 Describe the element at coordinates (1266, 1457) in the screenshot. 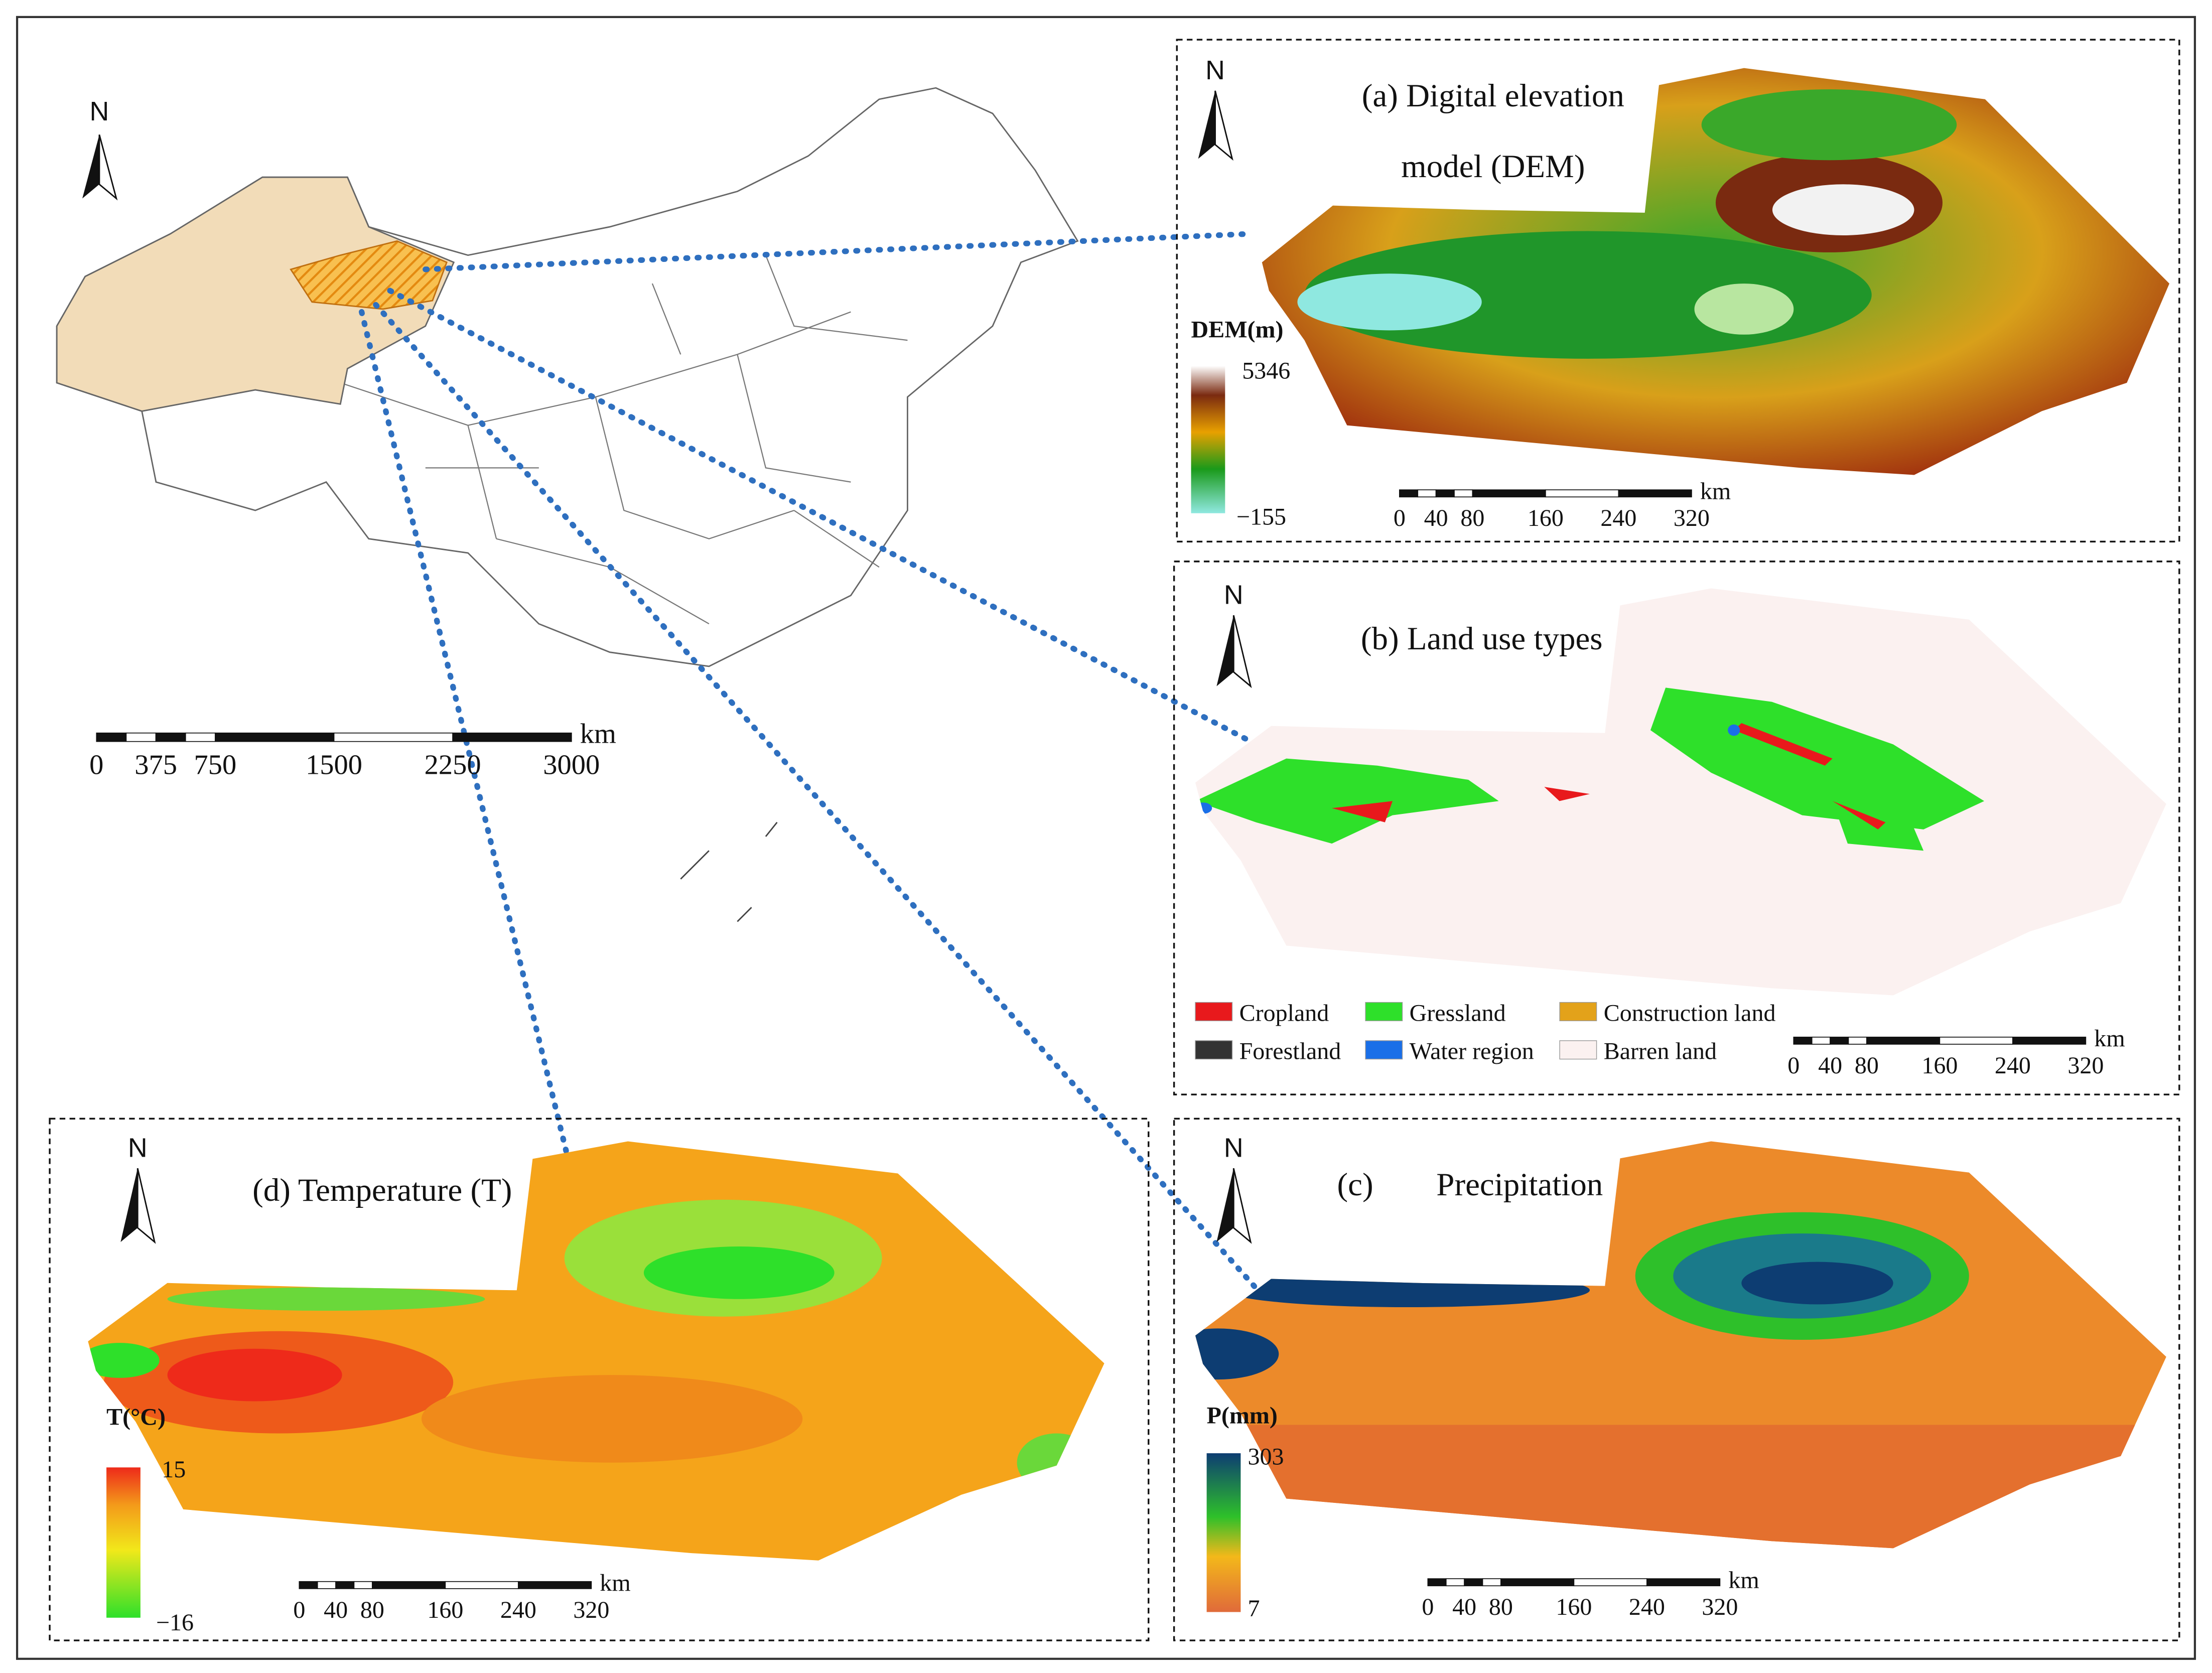

I see `legend-max: 303` at that location.